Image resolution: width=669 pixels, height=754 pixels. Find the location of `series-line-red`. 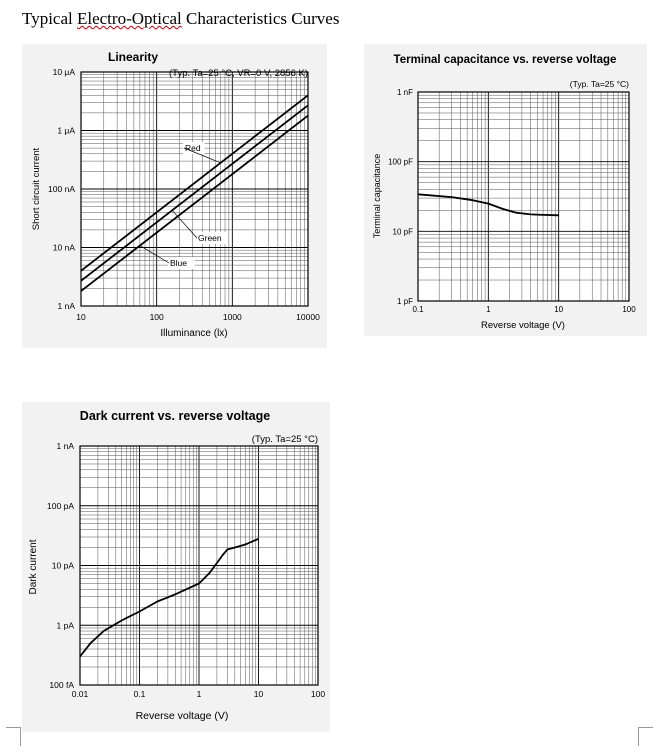

series-line-red is located at coordinates (194, 183).